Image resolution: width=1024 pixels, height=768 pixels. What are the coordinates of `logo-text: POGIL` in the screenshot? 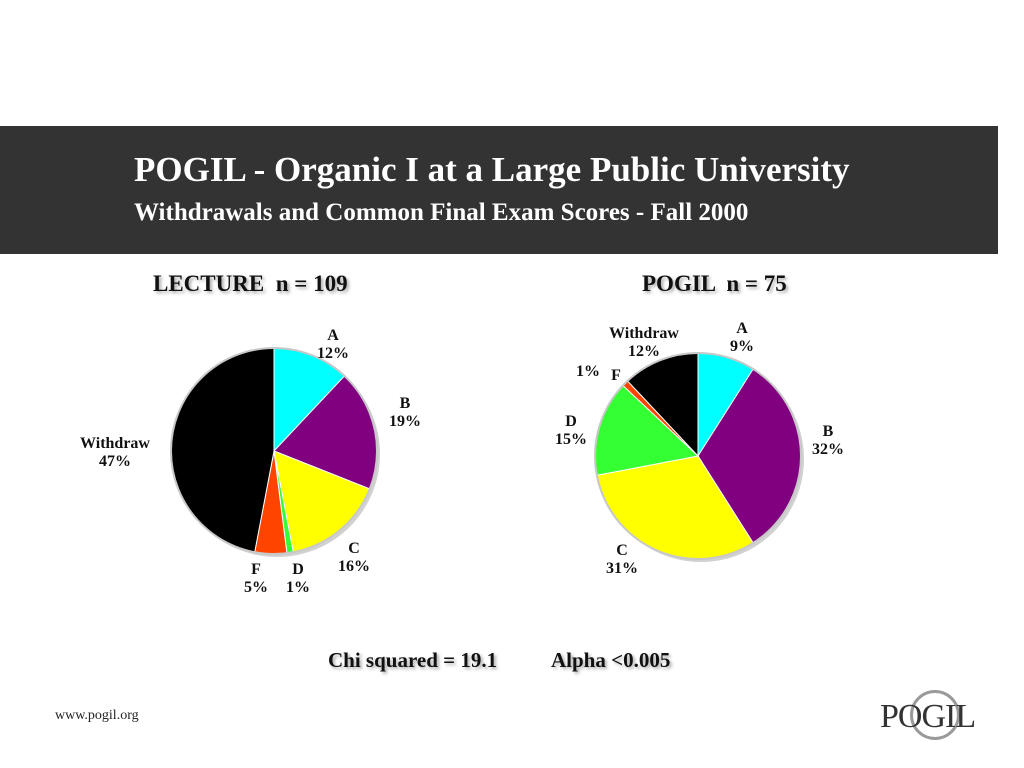 It's located at (928, 716).